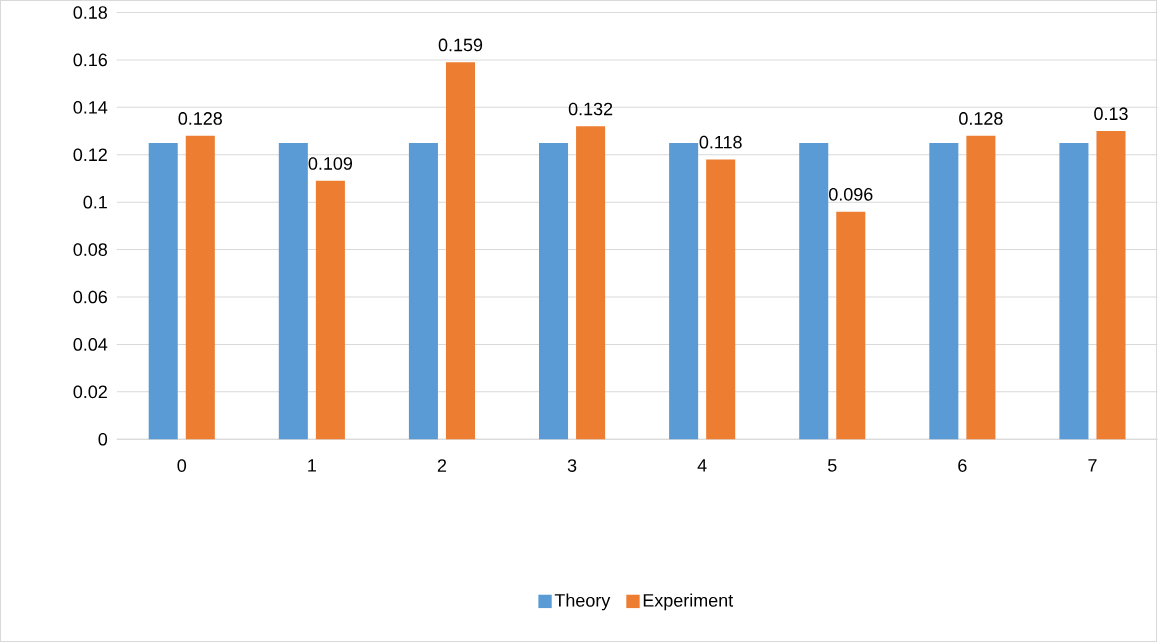  What do you see at coordinates (90, 12) in the screenshot?
I see `y-tick-label: 0.18` at bounding box center [90, 12].